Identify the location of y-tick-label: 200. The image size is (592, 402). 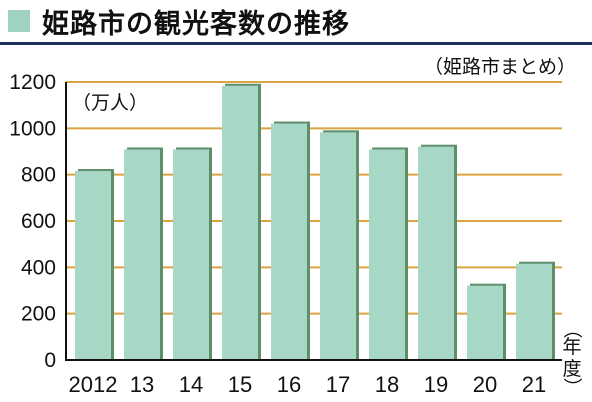
(38, 314).